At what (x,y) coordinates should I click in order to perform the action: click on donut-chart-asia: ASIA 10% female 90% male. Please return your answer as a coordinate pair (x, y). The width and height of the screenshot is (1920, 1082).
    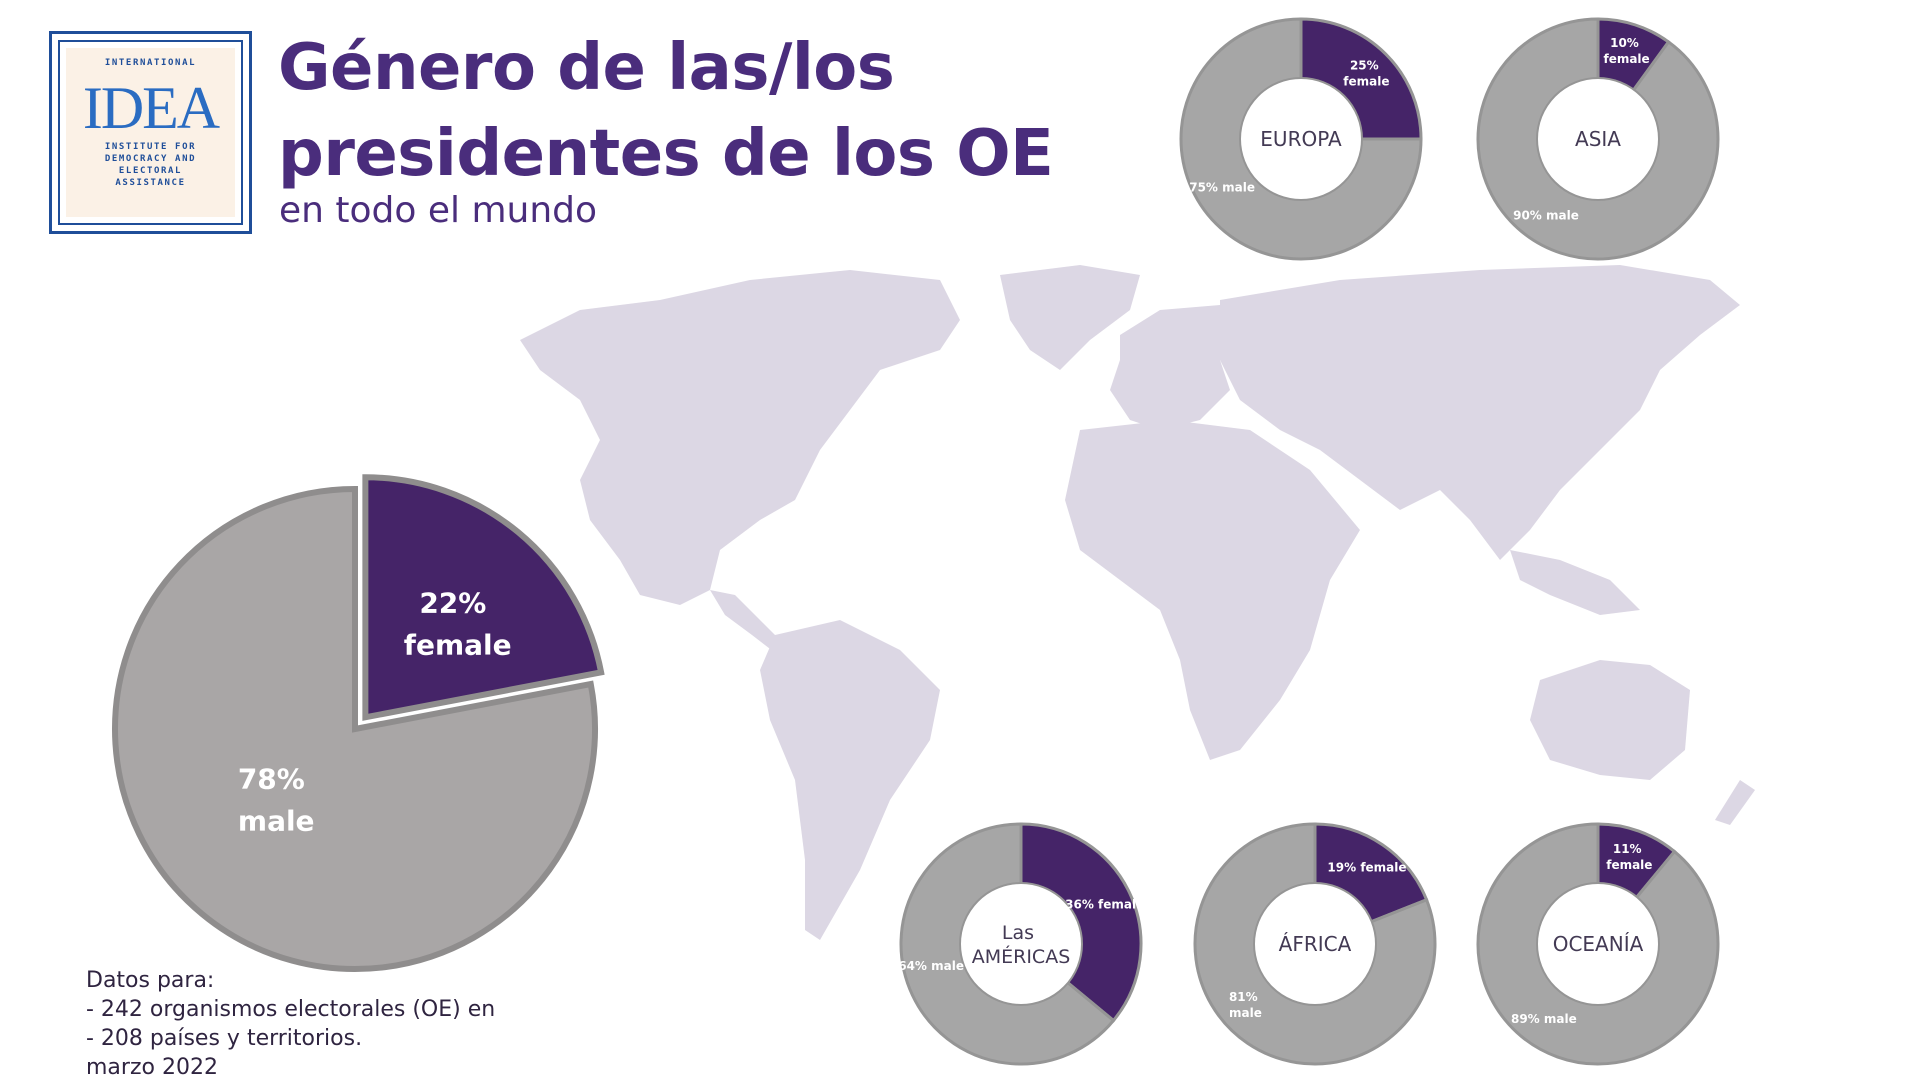
    Looking at the image, I should click on (1598, 139).